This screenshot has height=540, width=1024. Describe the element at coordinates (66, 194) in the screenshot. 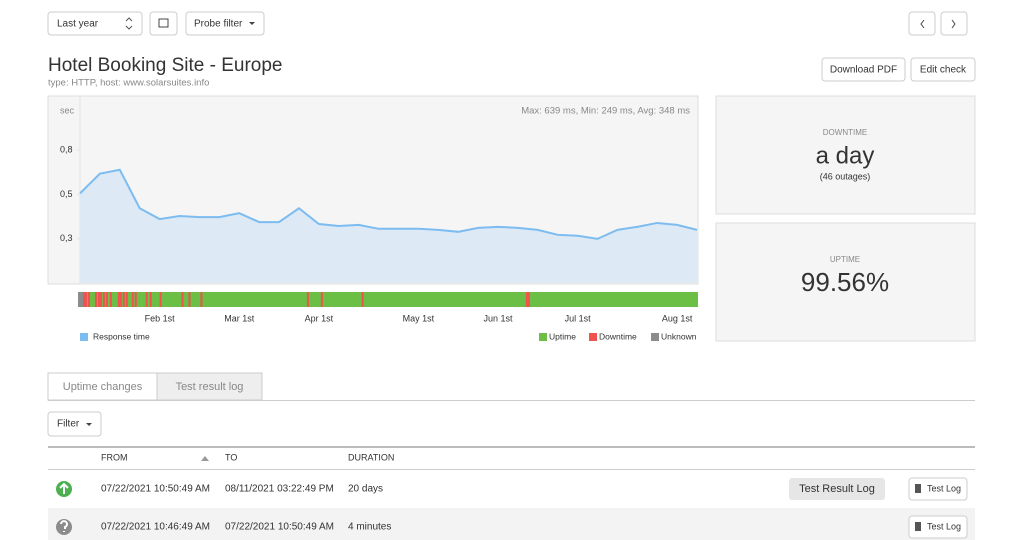

I see `y-tick-label: 0,5` at that location.